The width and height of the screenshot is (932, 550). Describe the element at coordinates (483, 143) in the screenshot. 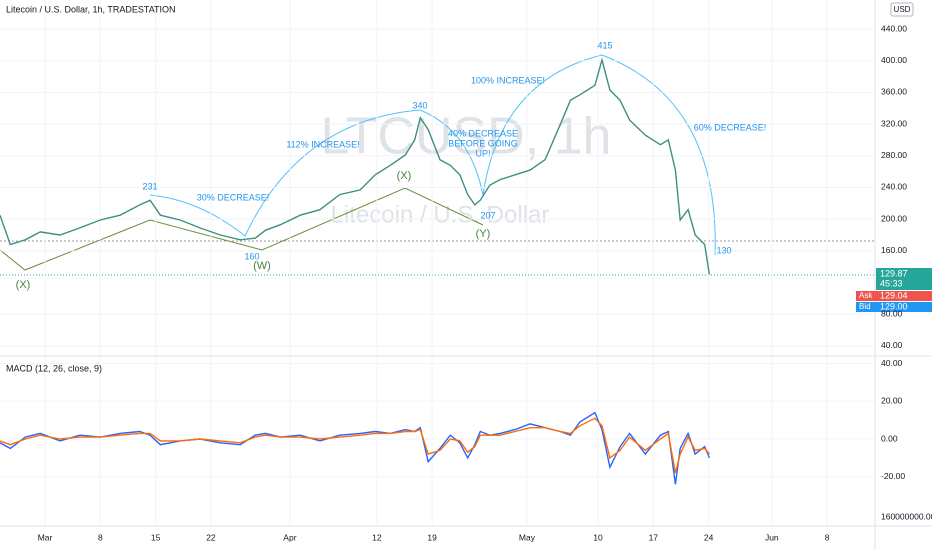

I see `annotation: BEFORE GOING` at that location.